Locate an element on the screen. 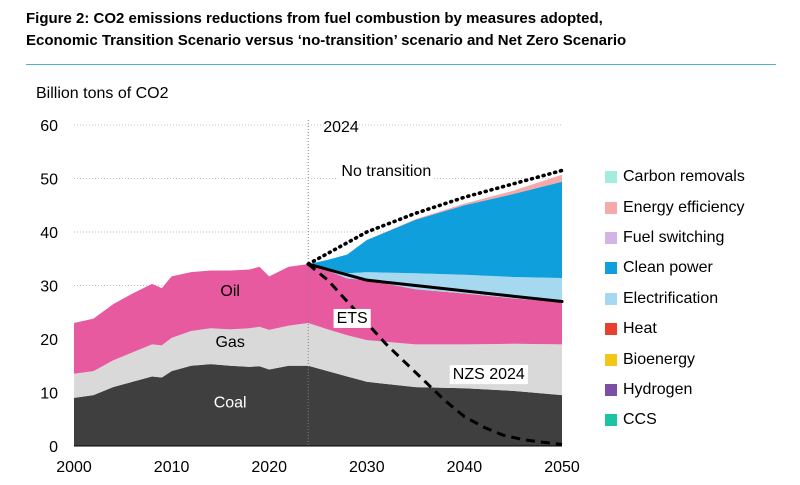 This screenshot has width=800, height=485. legend-item-bioenergy: Bioenergy is located at coordinates (675, 359).